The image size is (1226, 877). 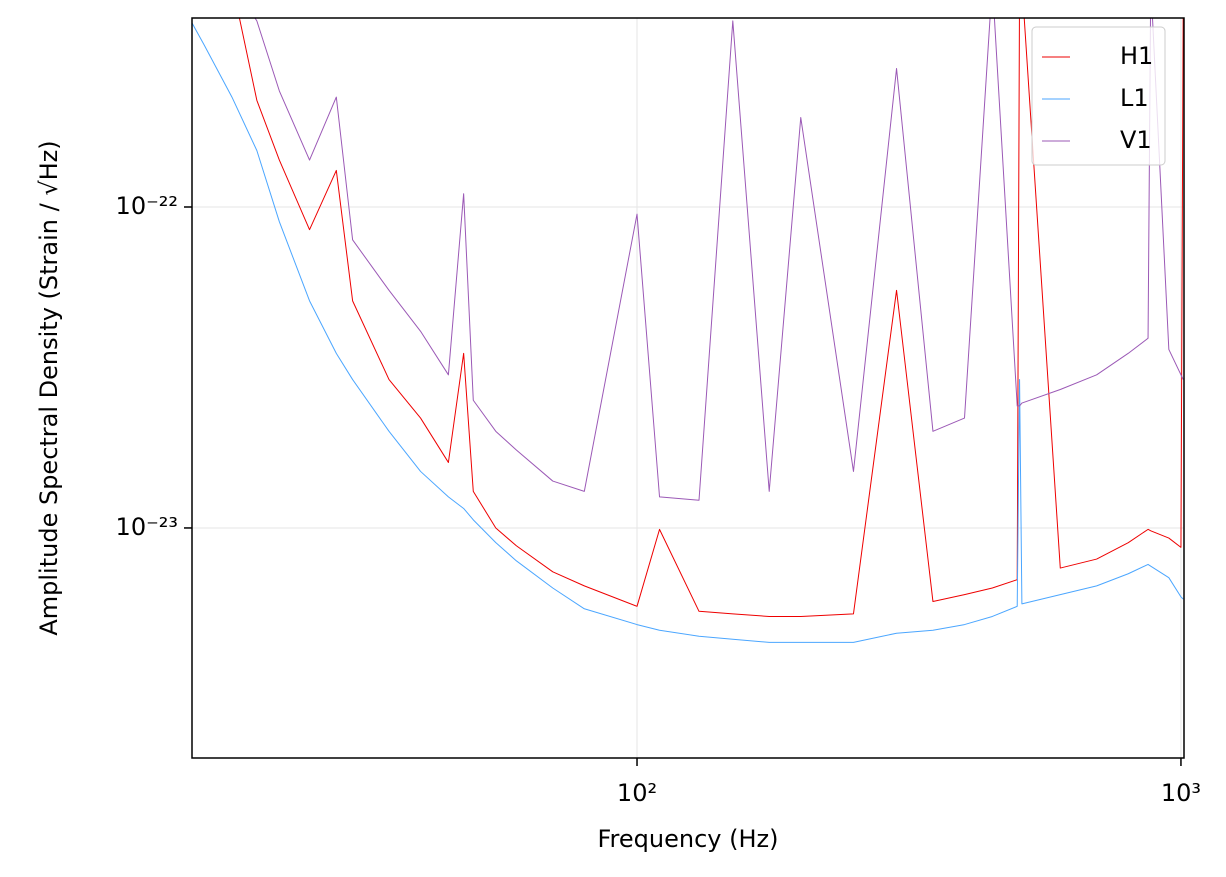 What do you see at coordinates (1134, 98) in the screenshot?
I see `legend-label: L1` at bounding box center [1134, 98].